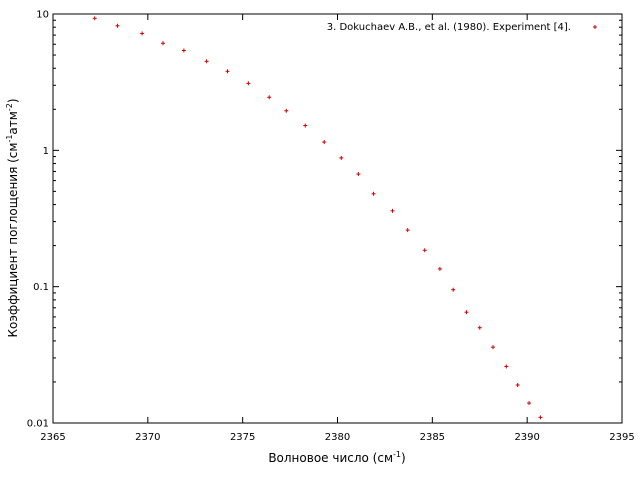  What do you see at coordinates (41, 287) in the screenshot?
I see `y-tick-label: 0.1` at bounding box center [41, 287].